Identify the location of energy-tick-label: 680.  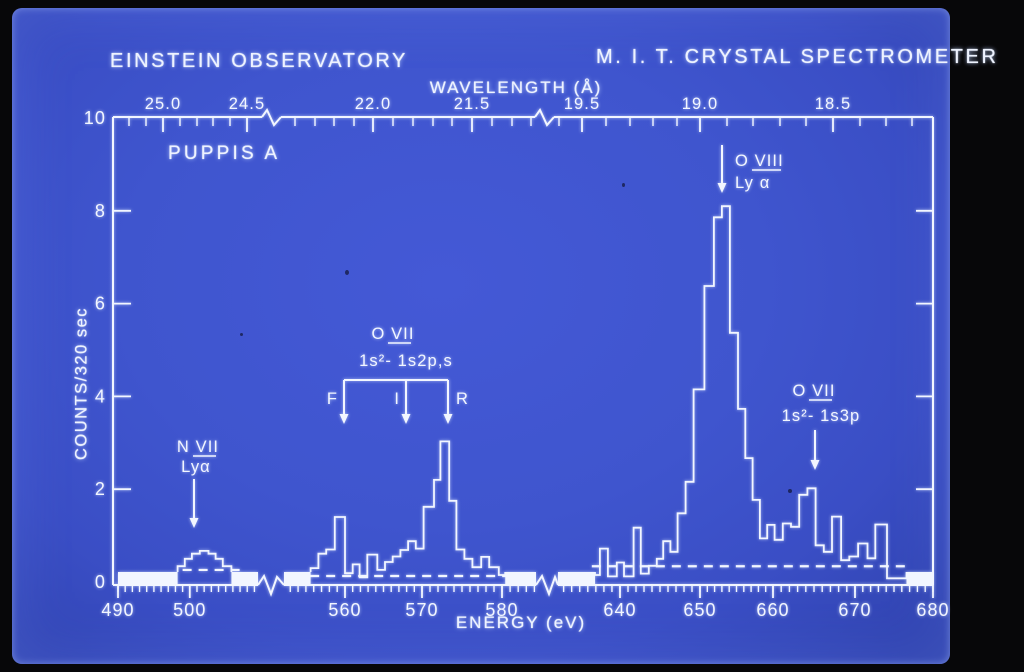
(932, 610).